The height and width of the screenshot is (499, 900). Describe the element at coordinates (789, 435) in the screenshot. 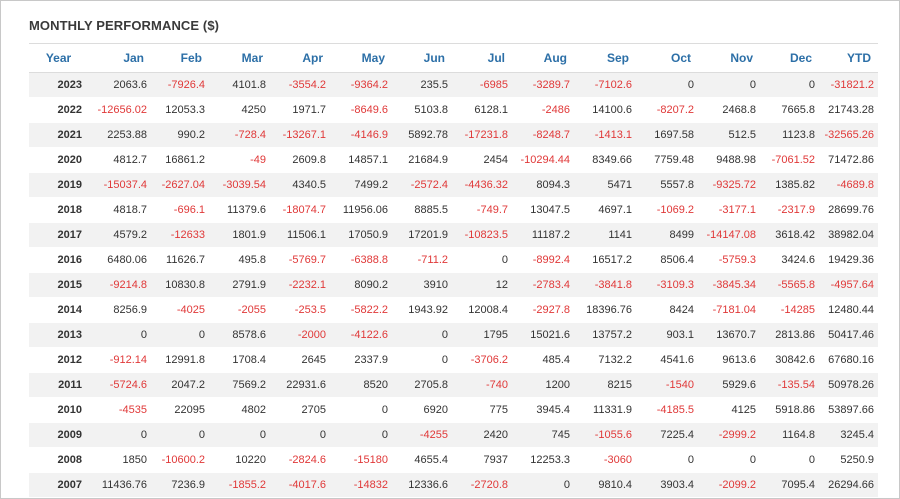

I see `value-cell-dec: 1164.8` at that location.